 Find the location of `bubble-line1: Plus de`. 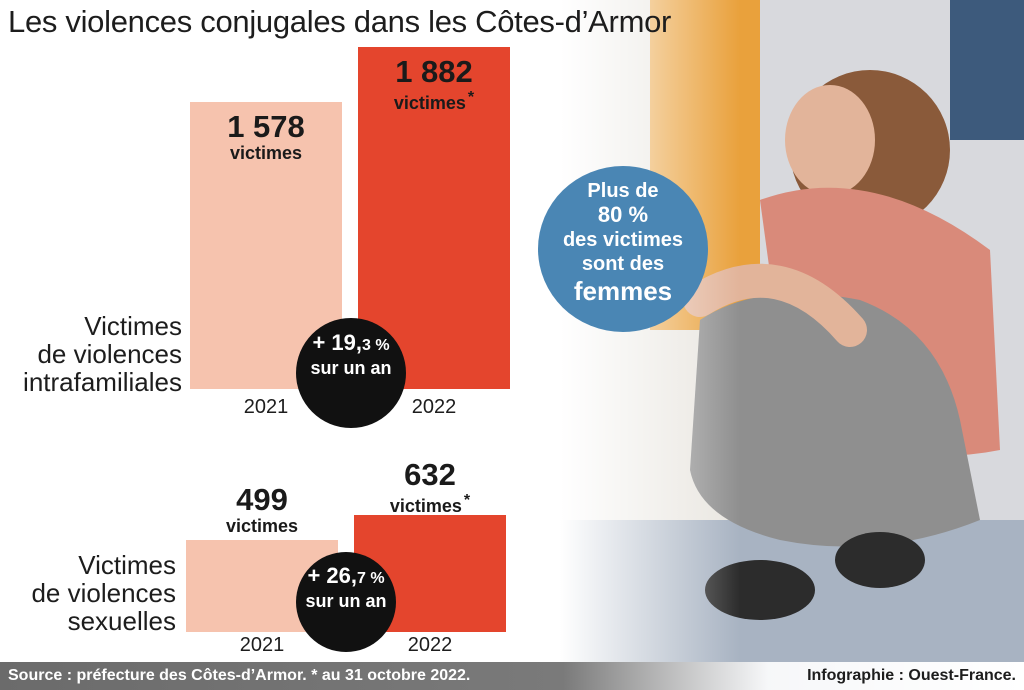

bubble-line1: Plus de is located at coordinates (623, 191).